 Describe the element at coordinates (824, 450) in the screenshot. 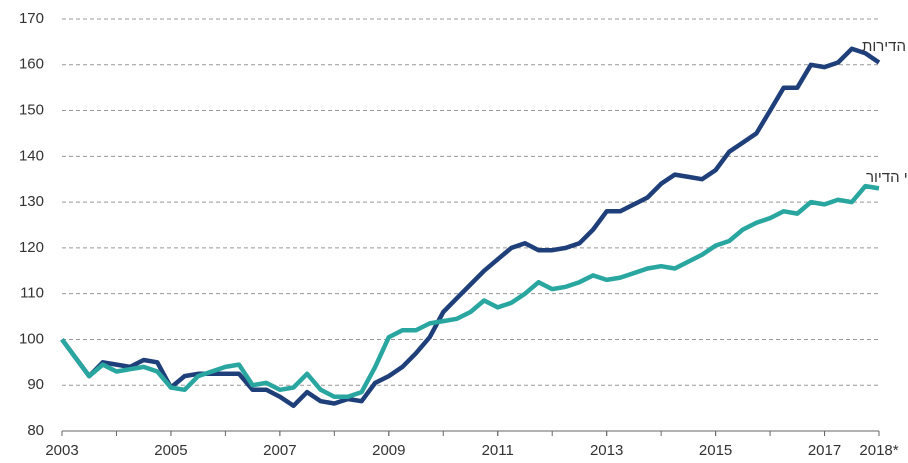

I see `x-tick-label: 2017` at that location.